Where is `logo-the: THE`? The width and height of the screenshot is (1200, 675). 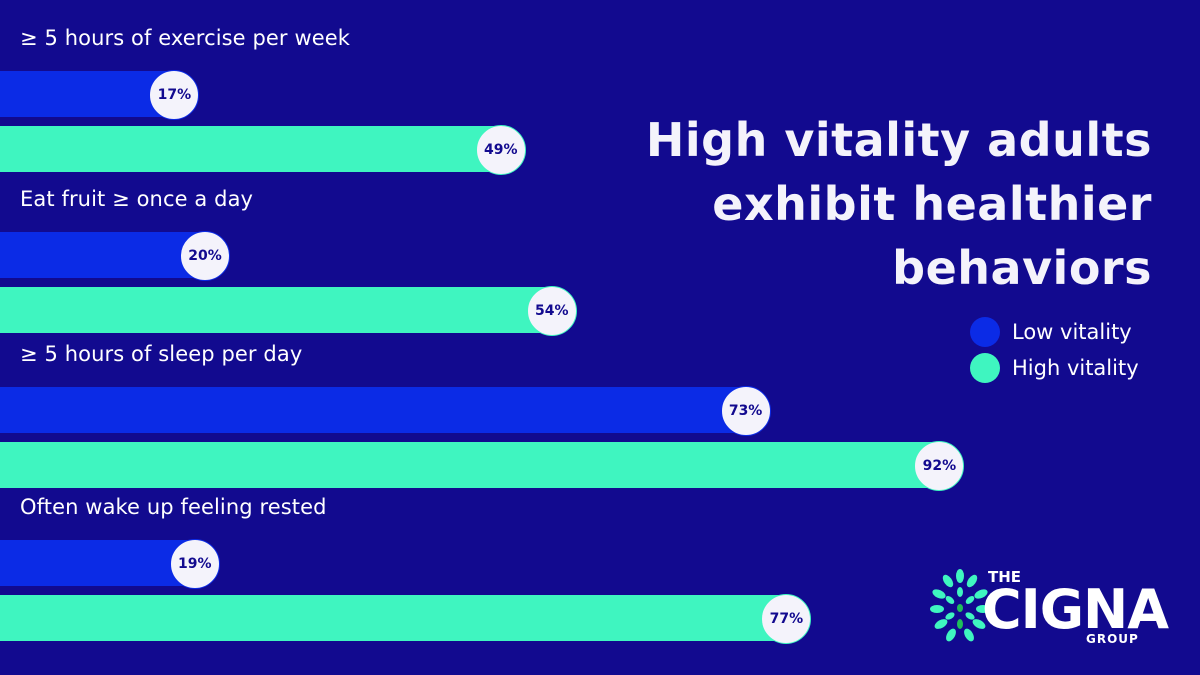
logo-the: THE is located at coordinates (1005, 577).